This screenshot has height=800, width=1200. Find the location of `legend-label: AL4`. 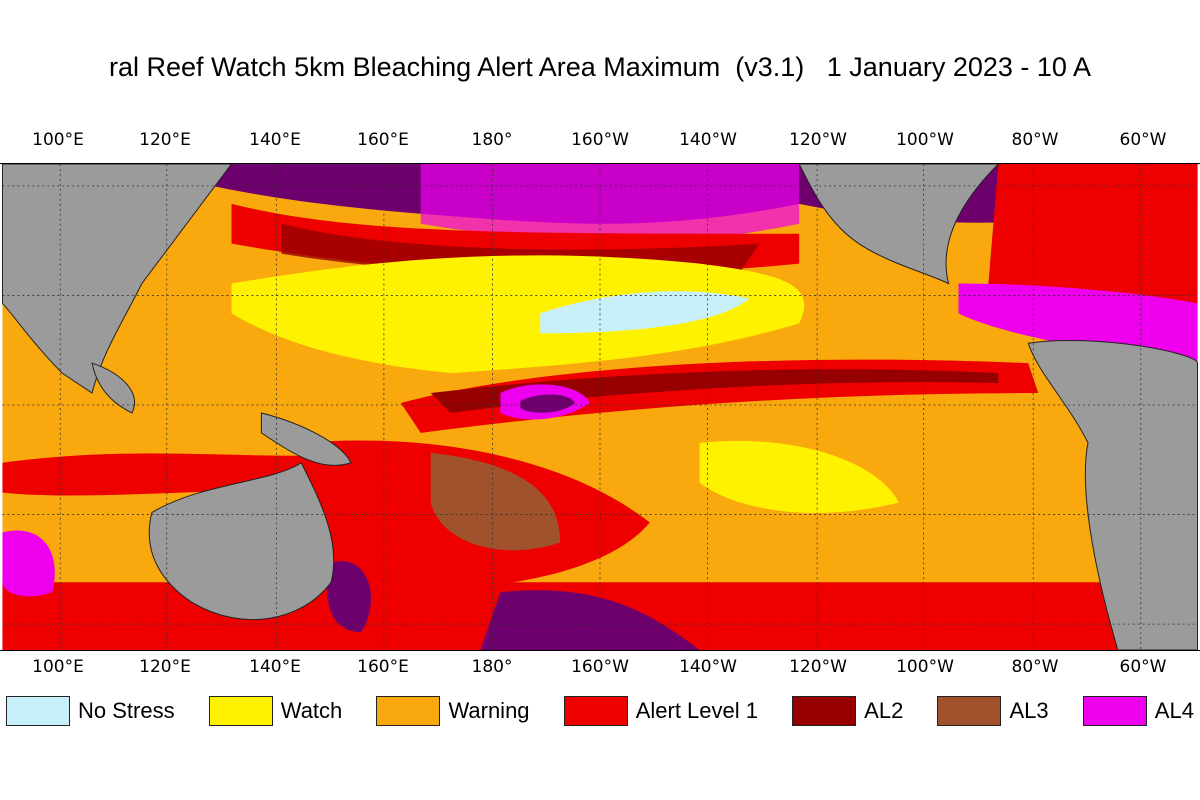

legend-label: AL4 is located at coordinates (1174, 710).